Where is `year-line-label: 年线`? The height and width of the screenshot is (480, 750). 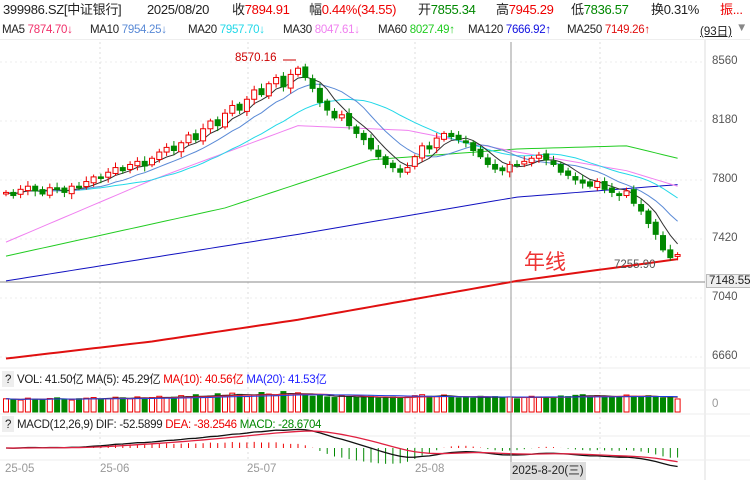 year-line-label: 年线 is located at coordinates (545, 262).